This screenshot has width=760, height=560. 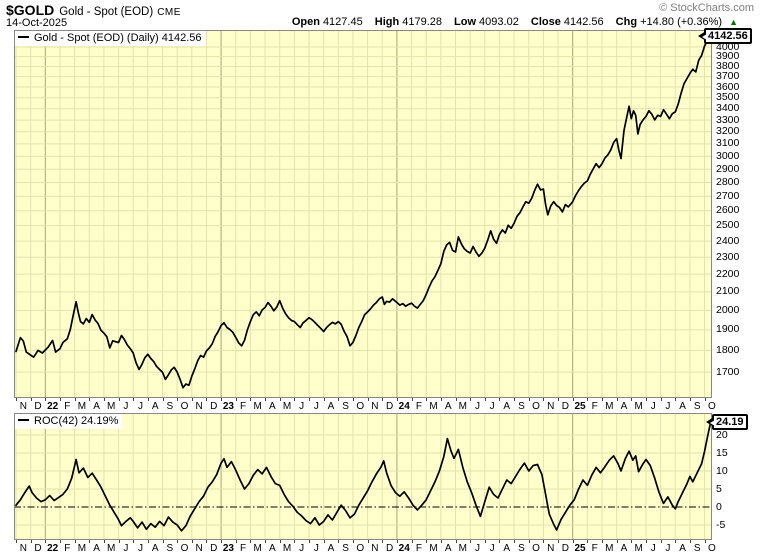 I want to click on stockcharts-copyright-link: © StockCharts.com, so click(x=706, y=8).